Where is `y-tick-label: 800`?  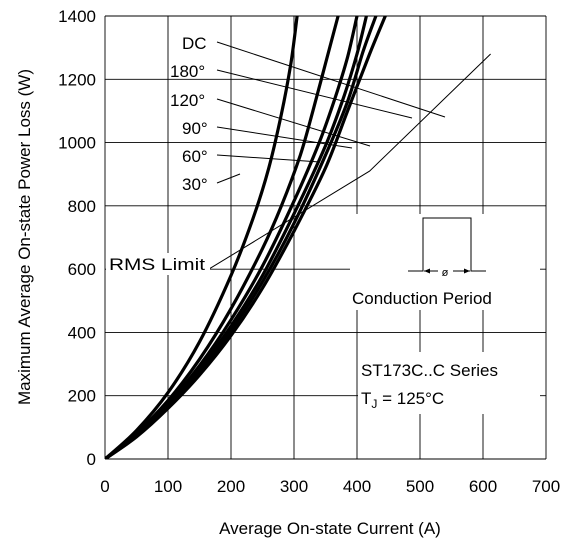
y-tick-label: 800 is located at coordinates (82, 206).